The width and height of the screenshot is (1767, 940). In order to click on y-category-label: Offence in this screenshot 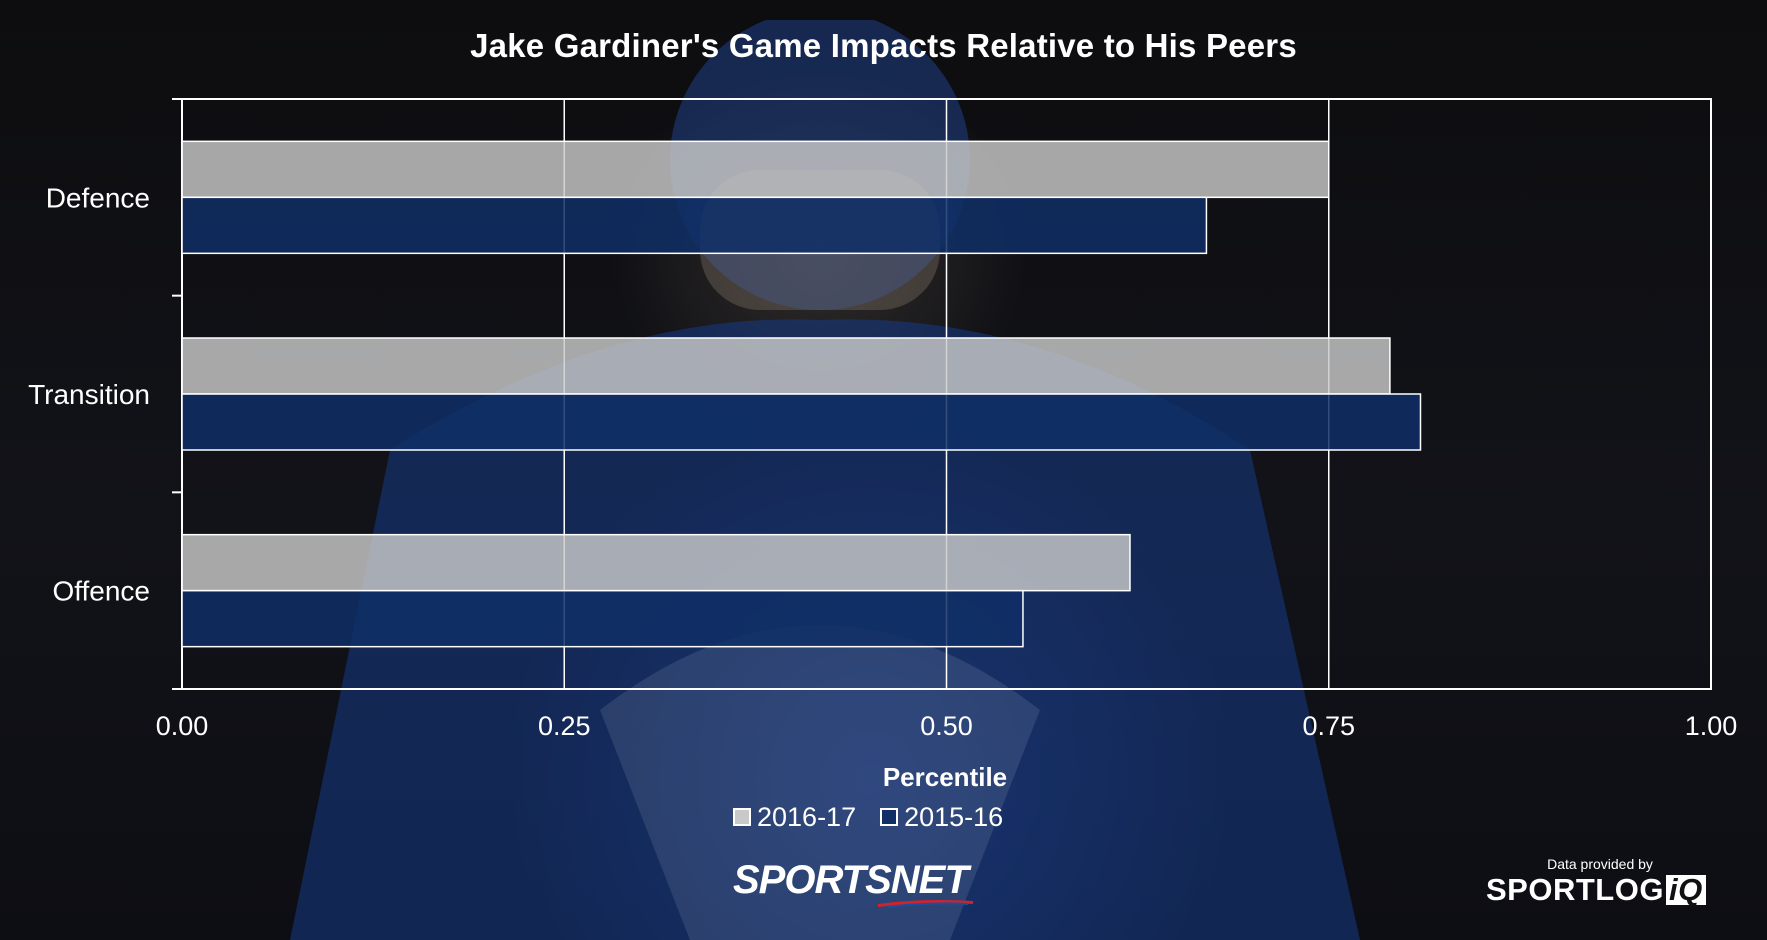, I will do `click(101, 591)`.